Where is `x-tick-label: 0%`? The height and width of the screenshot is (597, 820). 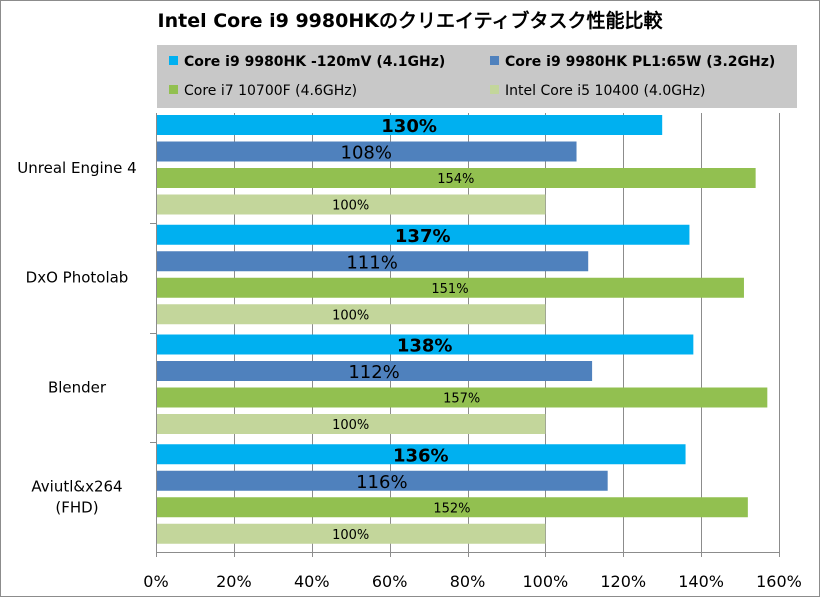
x-tick-label: 0% is located at coordinates (155, 581).